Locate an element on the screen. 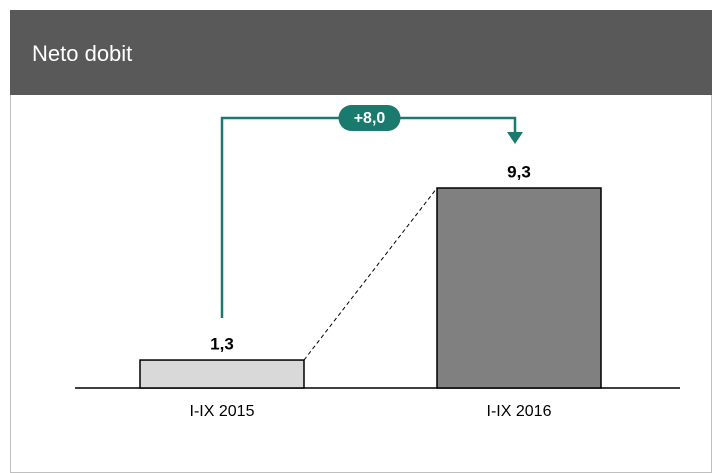  value-label: 9,3 is located at coordinates (519, 171).